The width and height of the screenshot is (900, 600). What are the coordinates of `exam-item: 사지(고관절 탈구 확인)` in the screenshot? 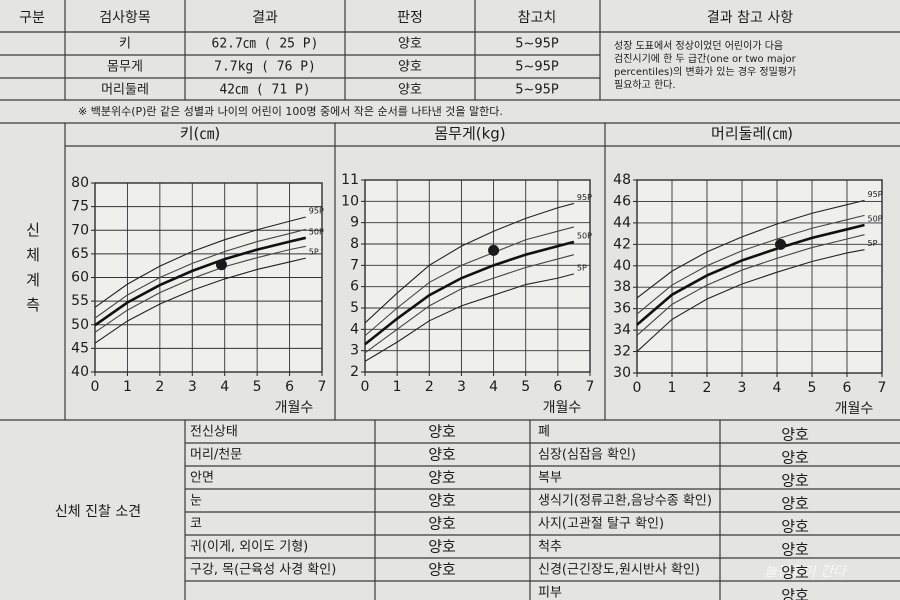 It's located at (601, 524).